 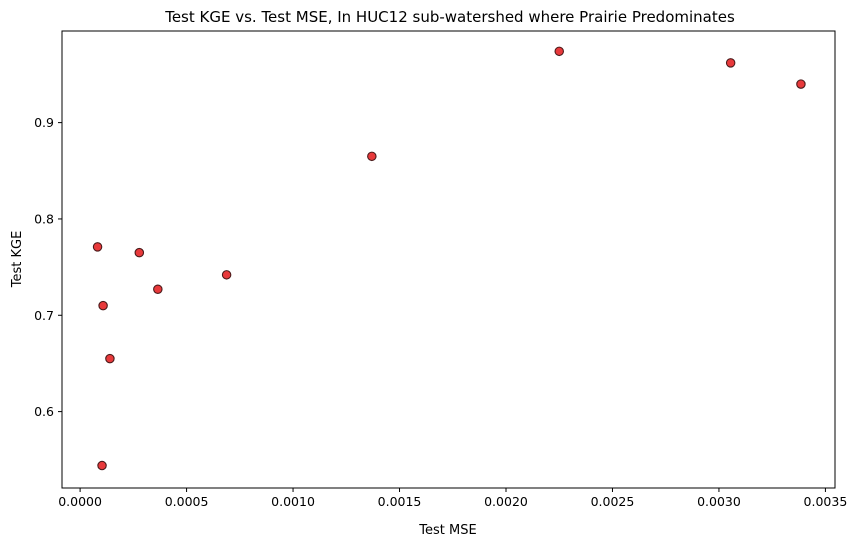 What do you see at coordinates (293, 501) in the screenshot?
I see `x-tick-label: 0.0010` at bounding box center [293, 501].